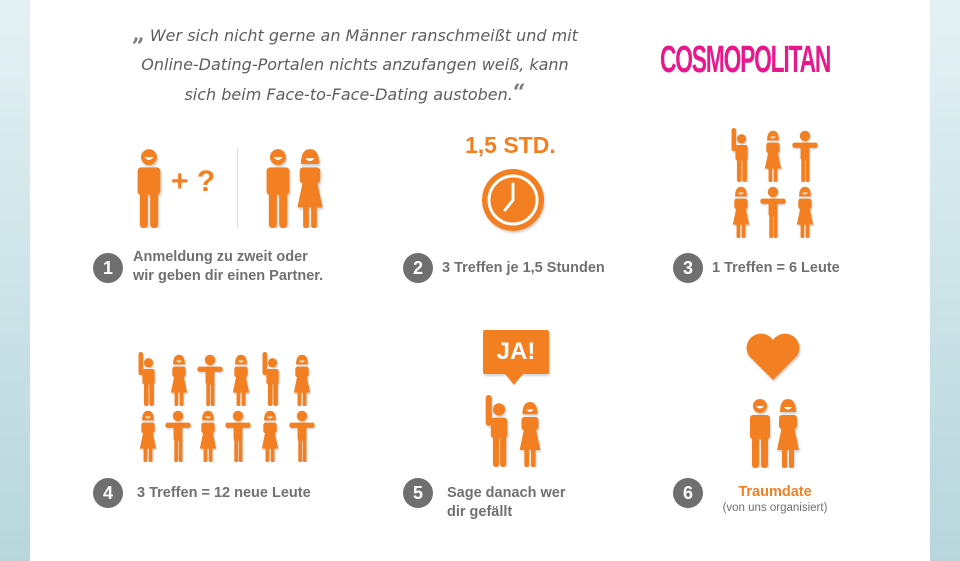 Image resolution: width=960 pixels, height=561 pixels. I want to click on step-number-6: 6, so click(688, 493).